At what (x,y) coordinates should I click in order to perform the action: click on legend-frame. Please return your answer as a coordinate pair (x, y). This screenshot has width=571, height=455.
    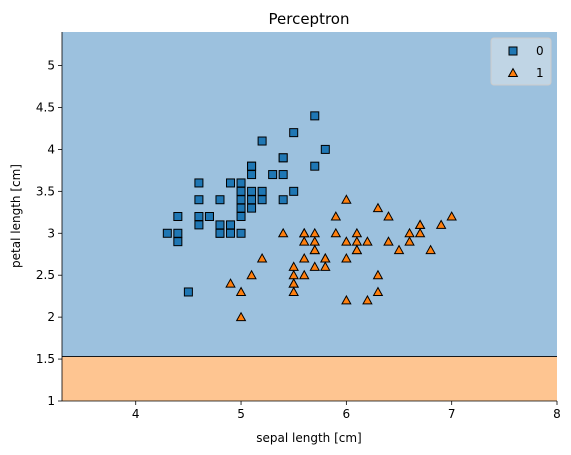
    Looking at the image, I should click on (521, 61).